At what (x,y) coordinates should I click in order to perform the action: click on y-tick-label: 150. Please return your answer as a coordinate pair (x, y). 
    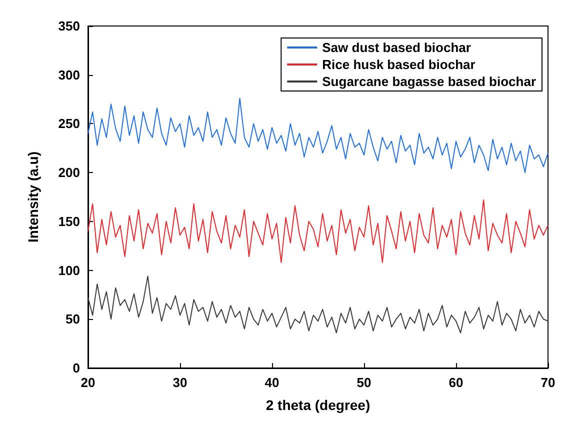
    Looking at the image, I should click on (69, 221).